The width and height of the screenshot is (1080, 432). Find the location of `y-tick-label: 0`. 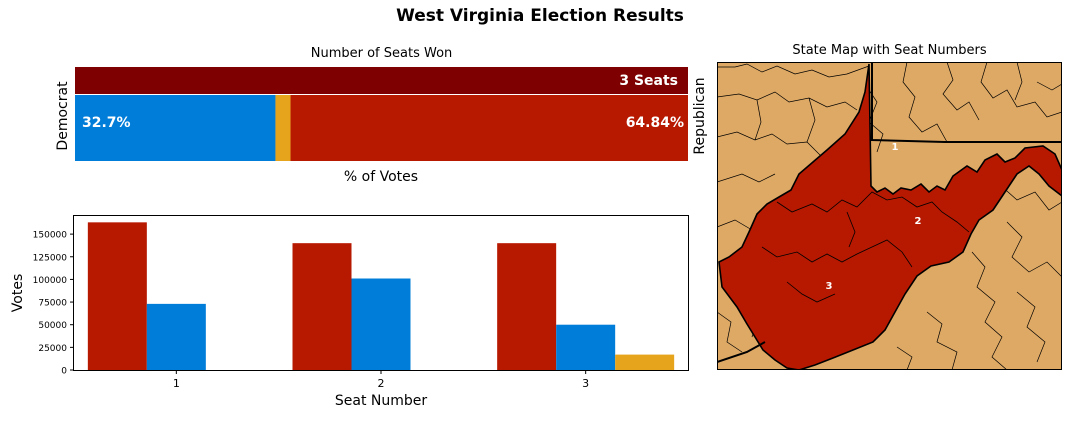

y-tick-label: 0 is located at coordinates (64, 372).